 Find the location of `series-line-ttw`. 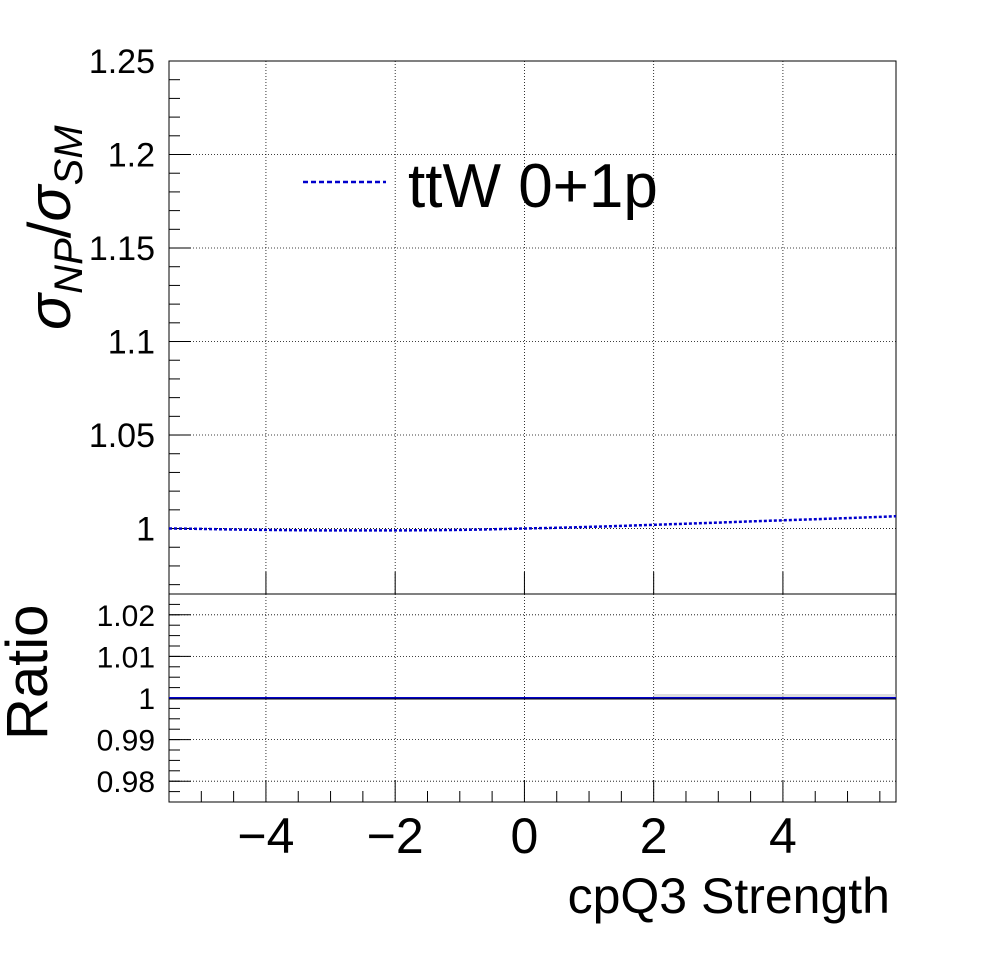

series-line-ttw is located at coordinates (532, 523).